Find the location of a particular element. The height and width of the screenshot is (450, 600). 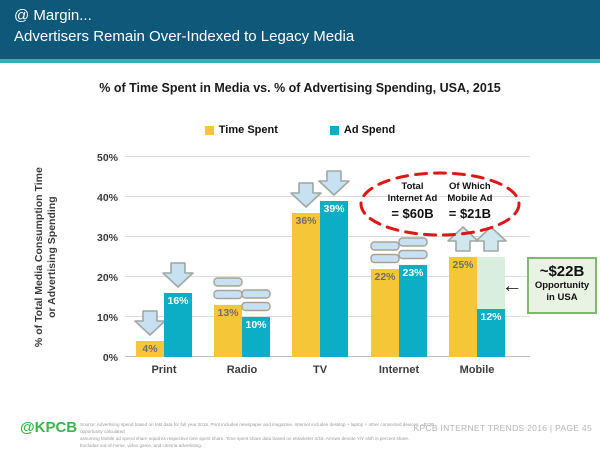

bar-tv-ad-spend: 39% is located at coordinates (334, 279).